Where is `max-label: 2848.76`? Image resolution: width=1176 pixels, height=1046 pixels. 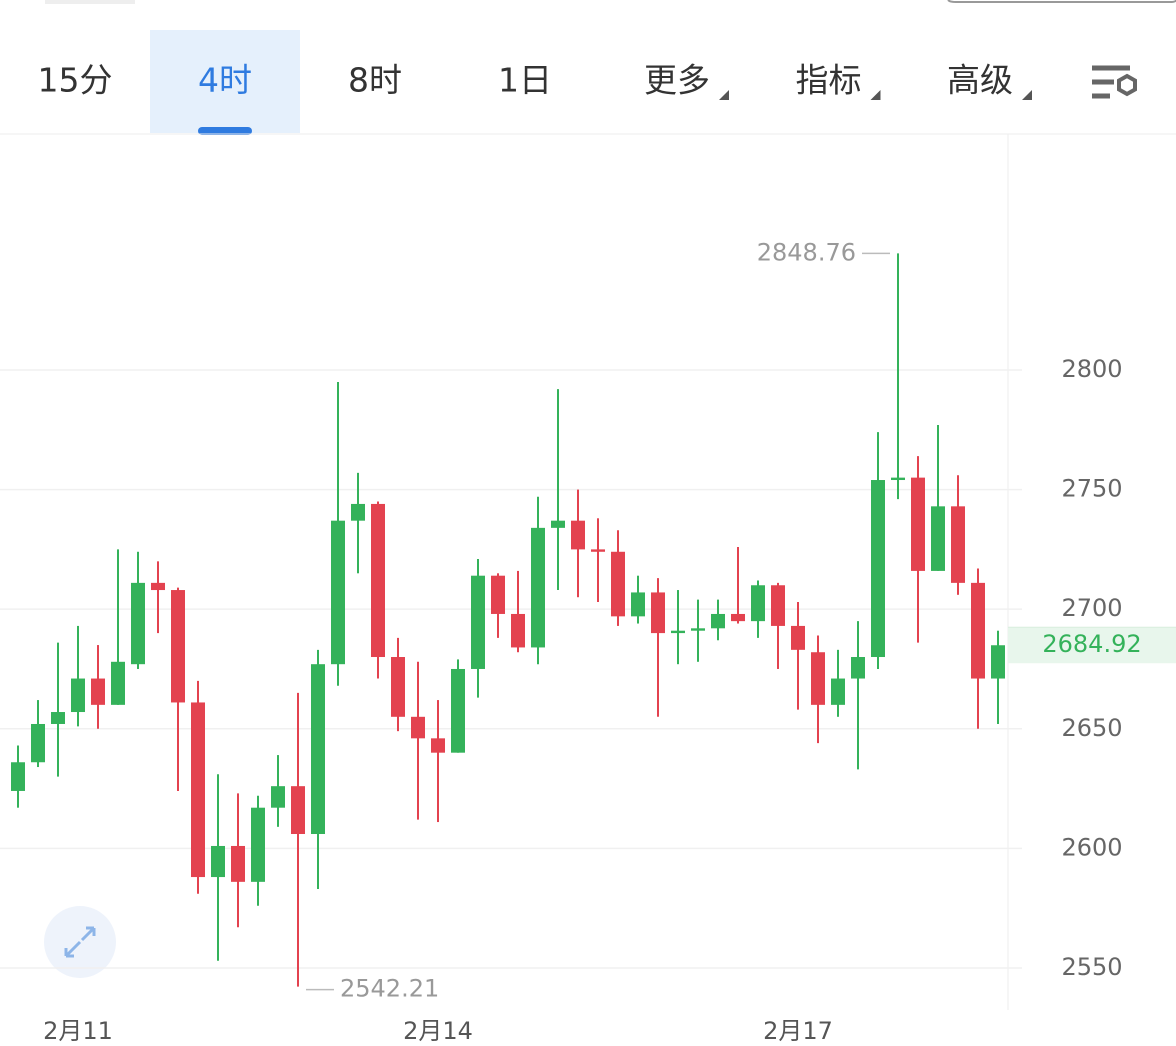
max-label: 2848.76 is located at coordinates (806, 252).